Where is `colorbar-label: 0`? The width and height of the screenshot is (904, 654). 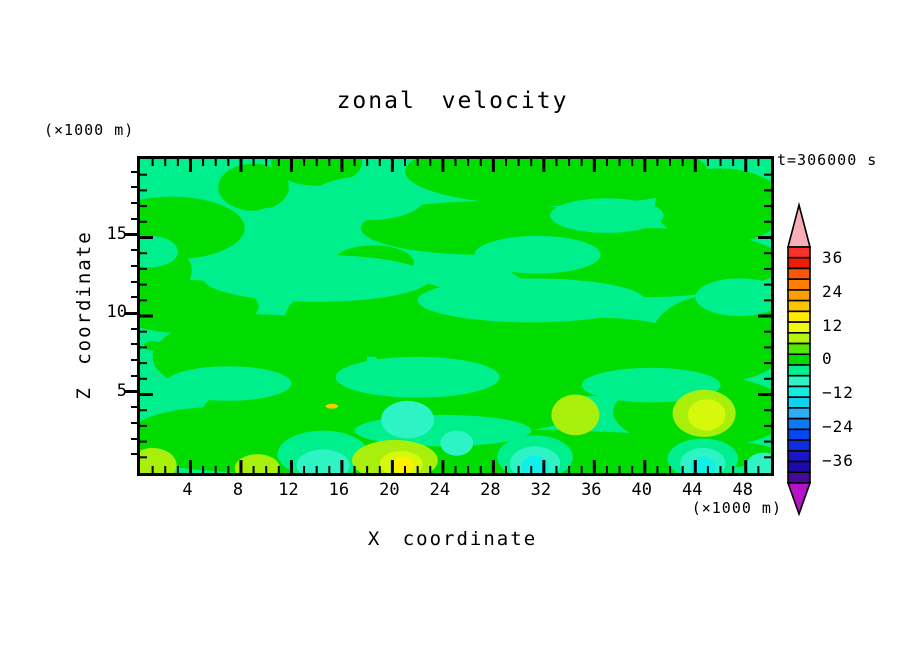
colorbar-label: 0 is located at coordinates (827, 359).